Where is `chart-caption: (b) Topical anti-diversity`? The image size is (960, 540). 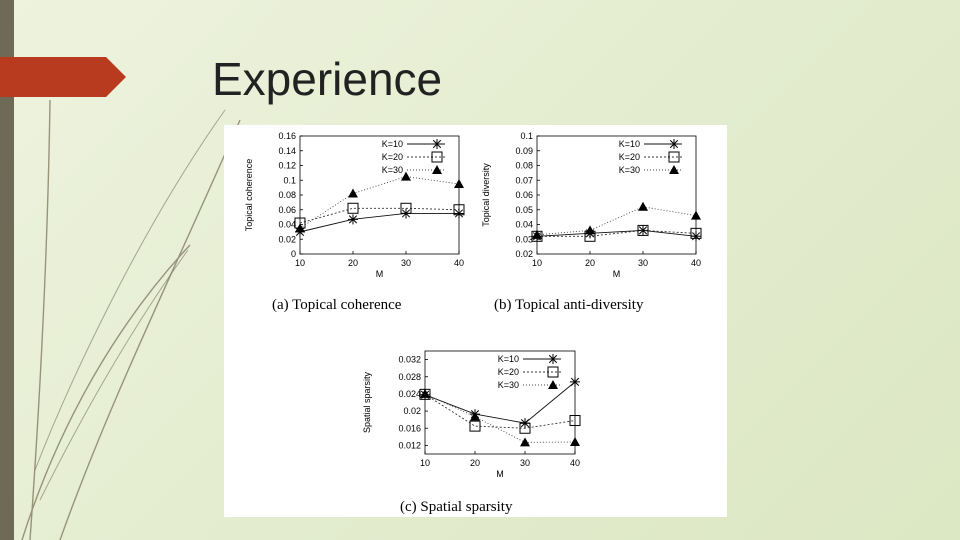
chart-caption: (b) Topical anti-diversity is located at coordinates (569, 305).